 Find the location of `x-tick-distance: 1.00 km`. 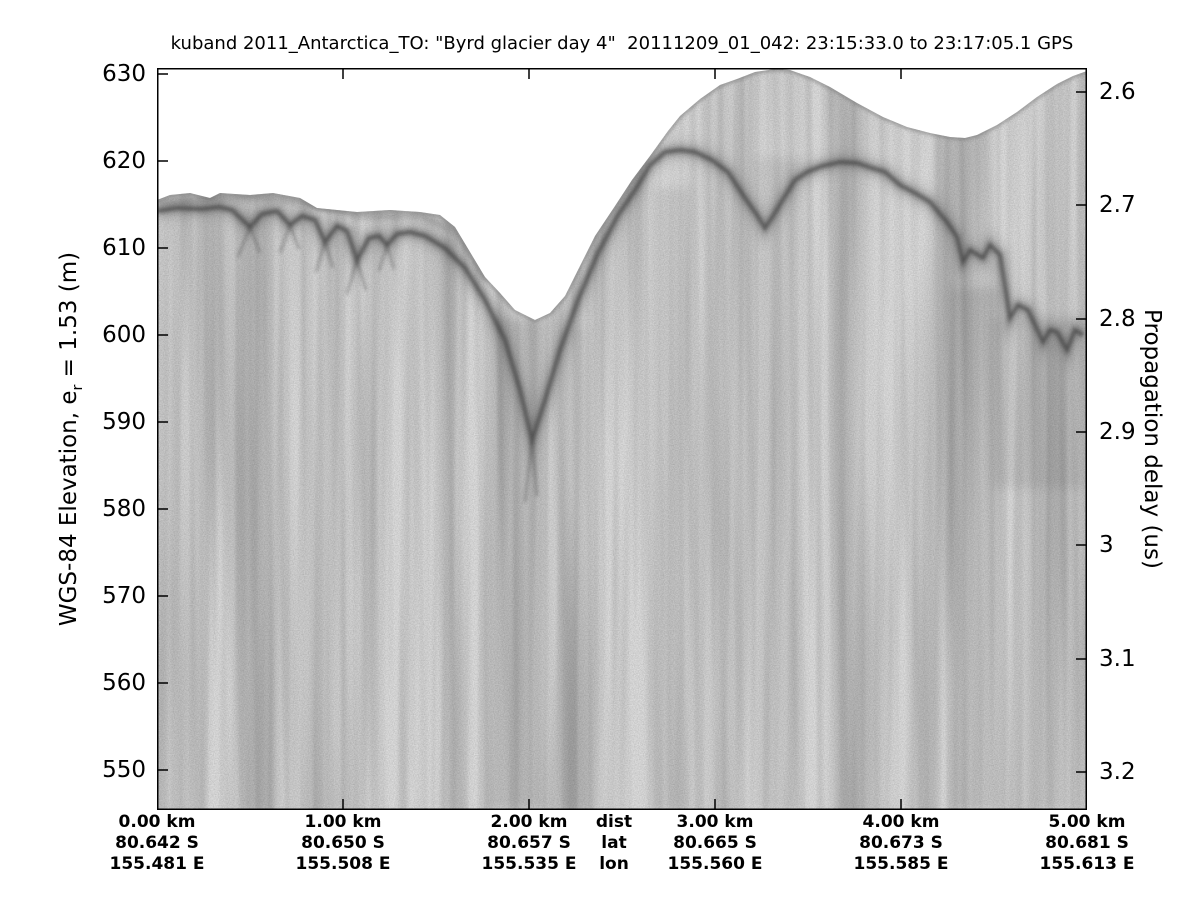

x-tick-distance: 1.00 km is located at coordinates (343, 822).